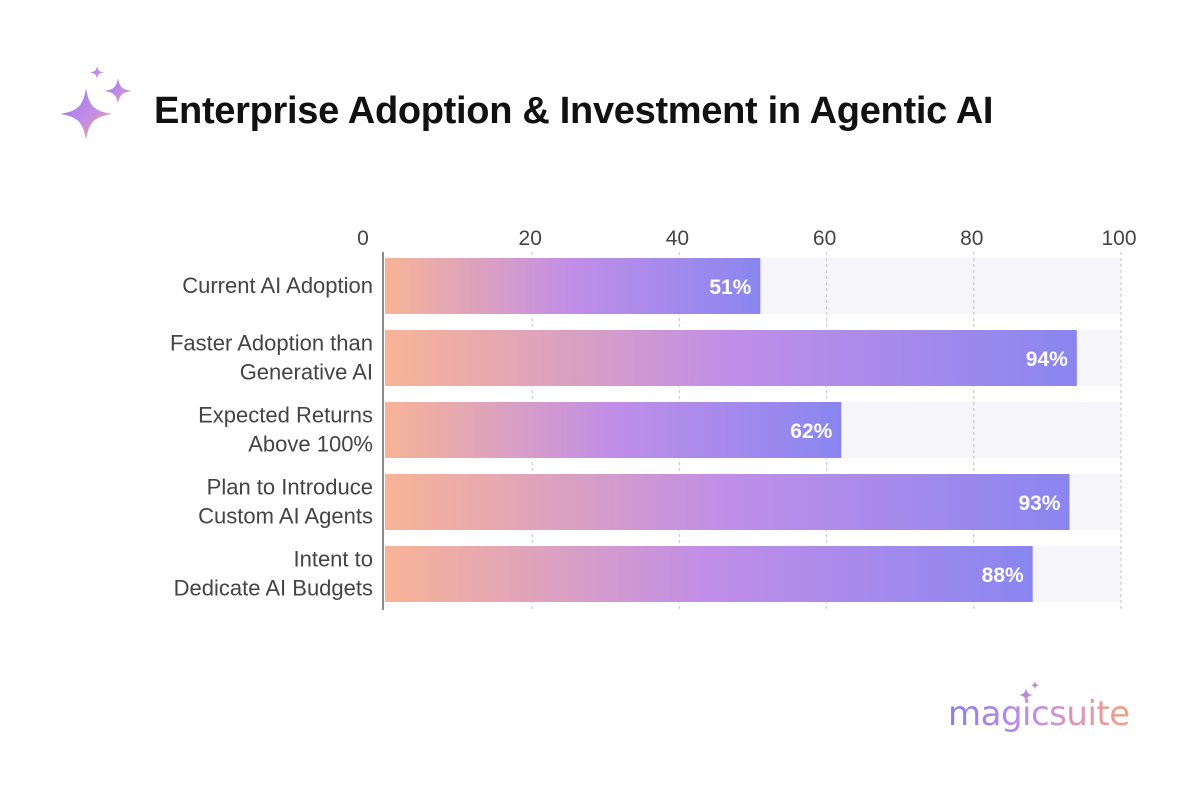 Image resolution: width=1200 pixels, height=810 pixels. What do you see at coordinates (971, 238) in the screenshot?
I see `x-tick-label: 80` at bounding box center [971, 238].